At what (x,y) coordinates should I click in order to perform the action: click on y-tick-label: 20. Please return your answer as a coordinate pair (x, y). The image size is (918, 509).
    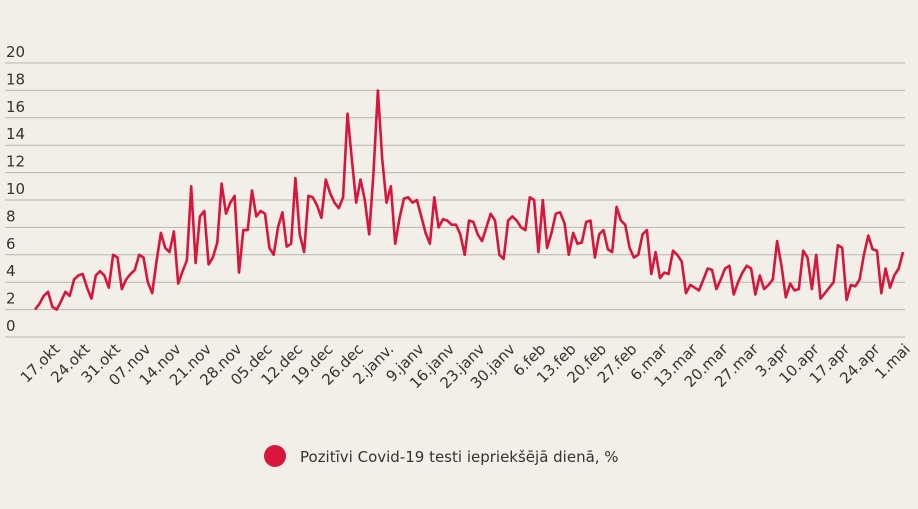
    Looking at the image, I should click on (15, 52).